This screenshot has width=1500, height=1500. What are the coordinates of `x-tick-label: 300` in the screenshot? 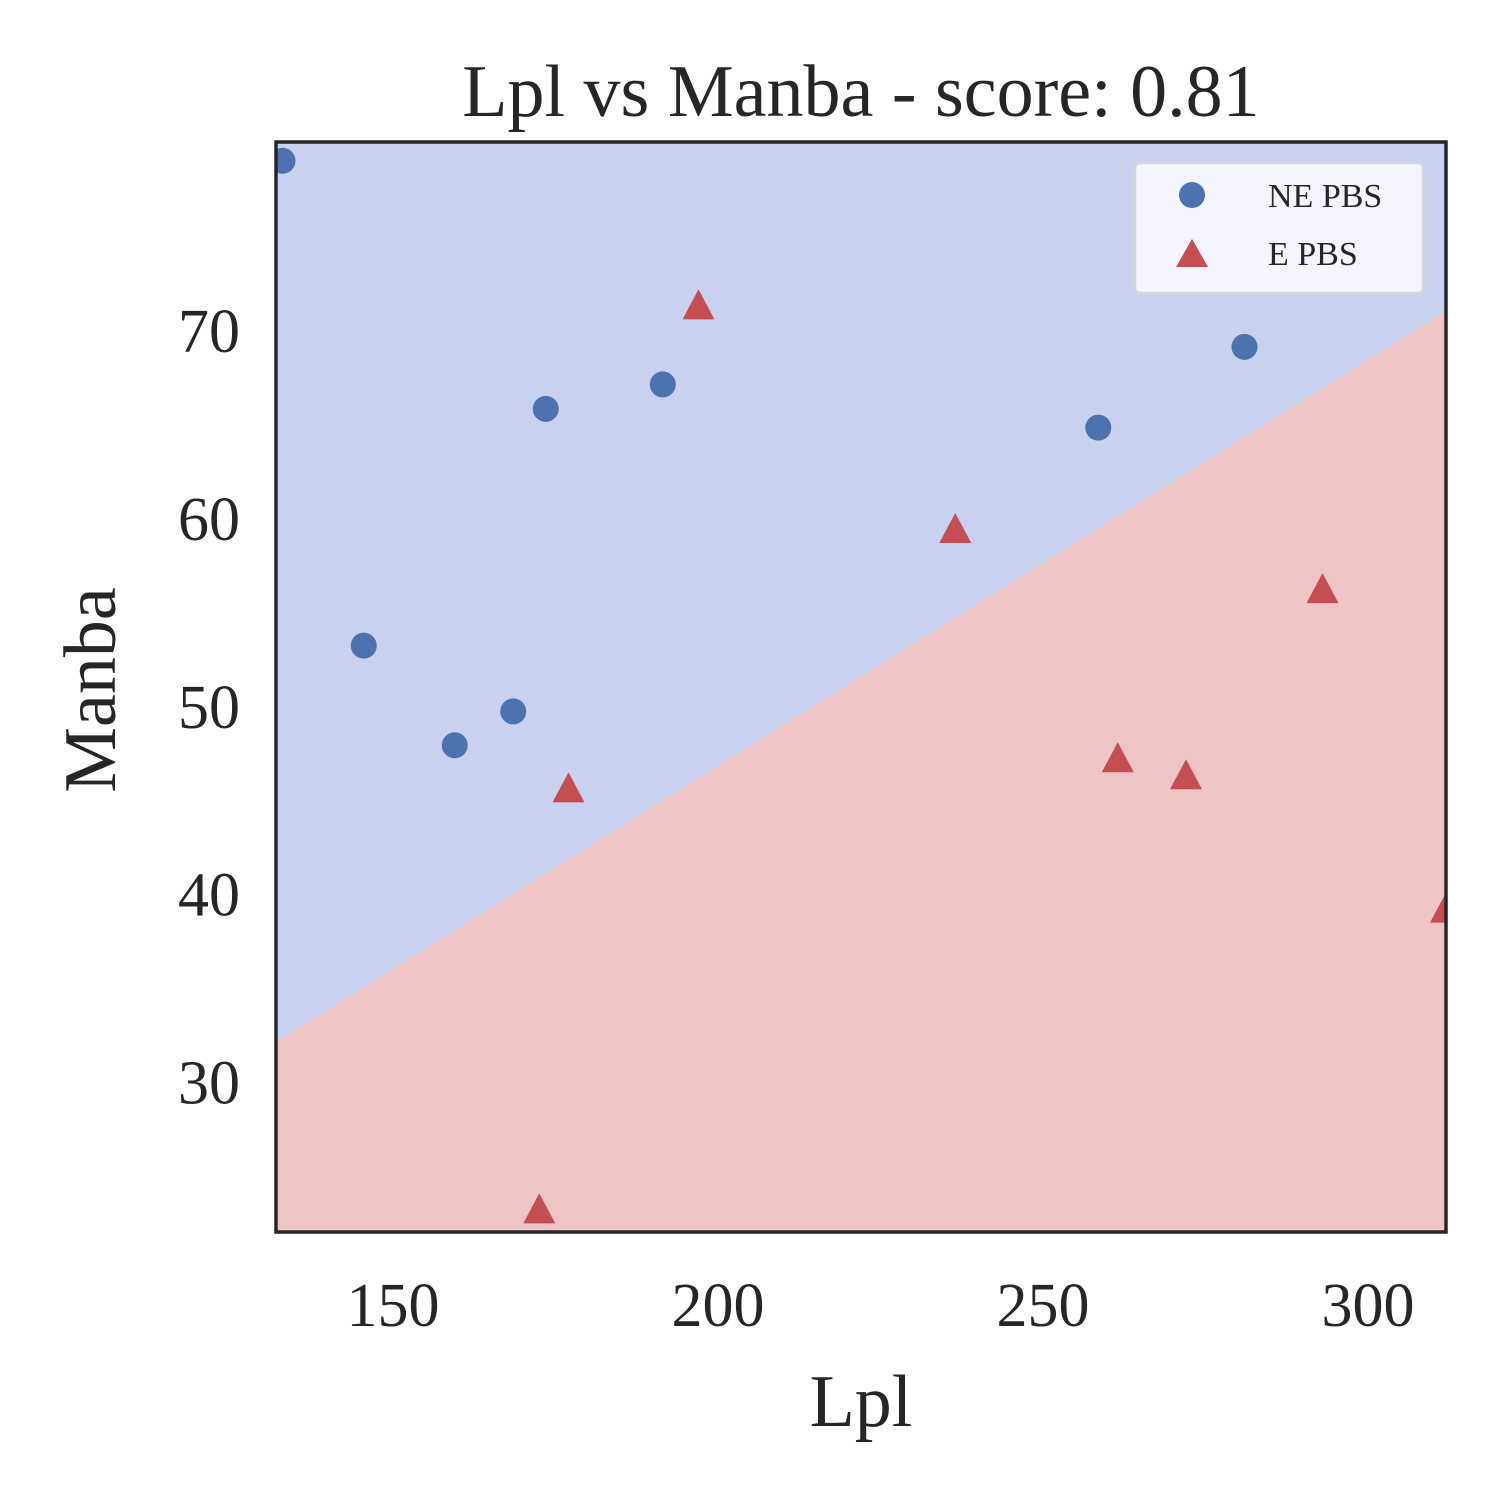 It's located at (1368, 1306).